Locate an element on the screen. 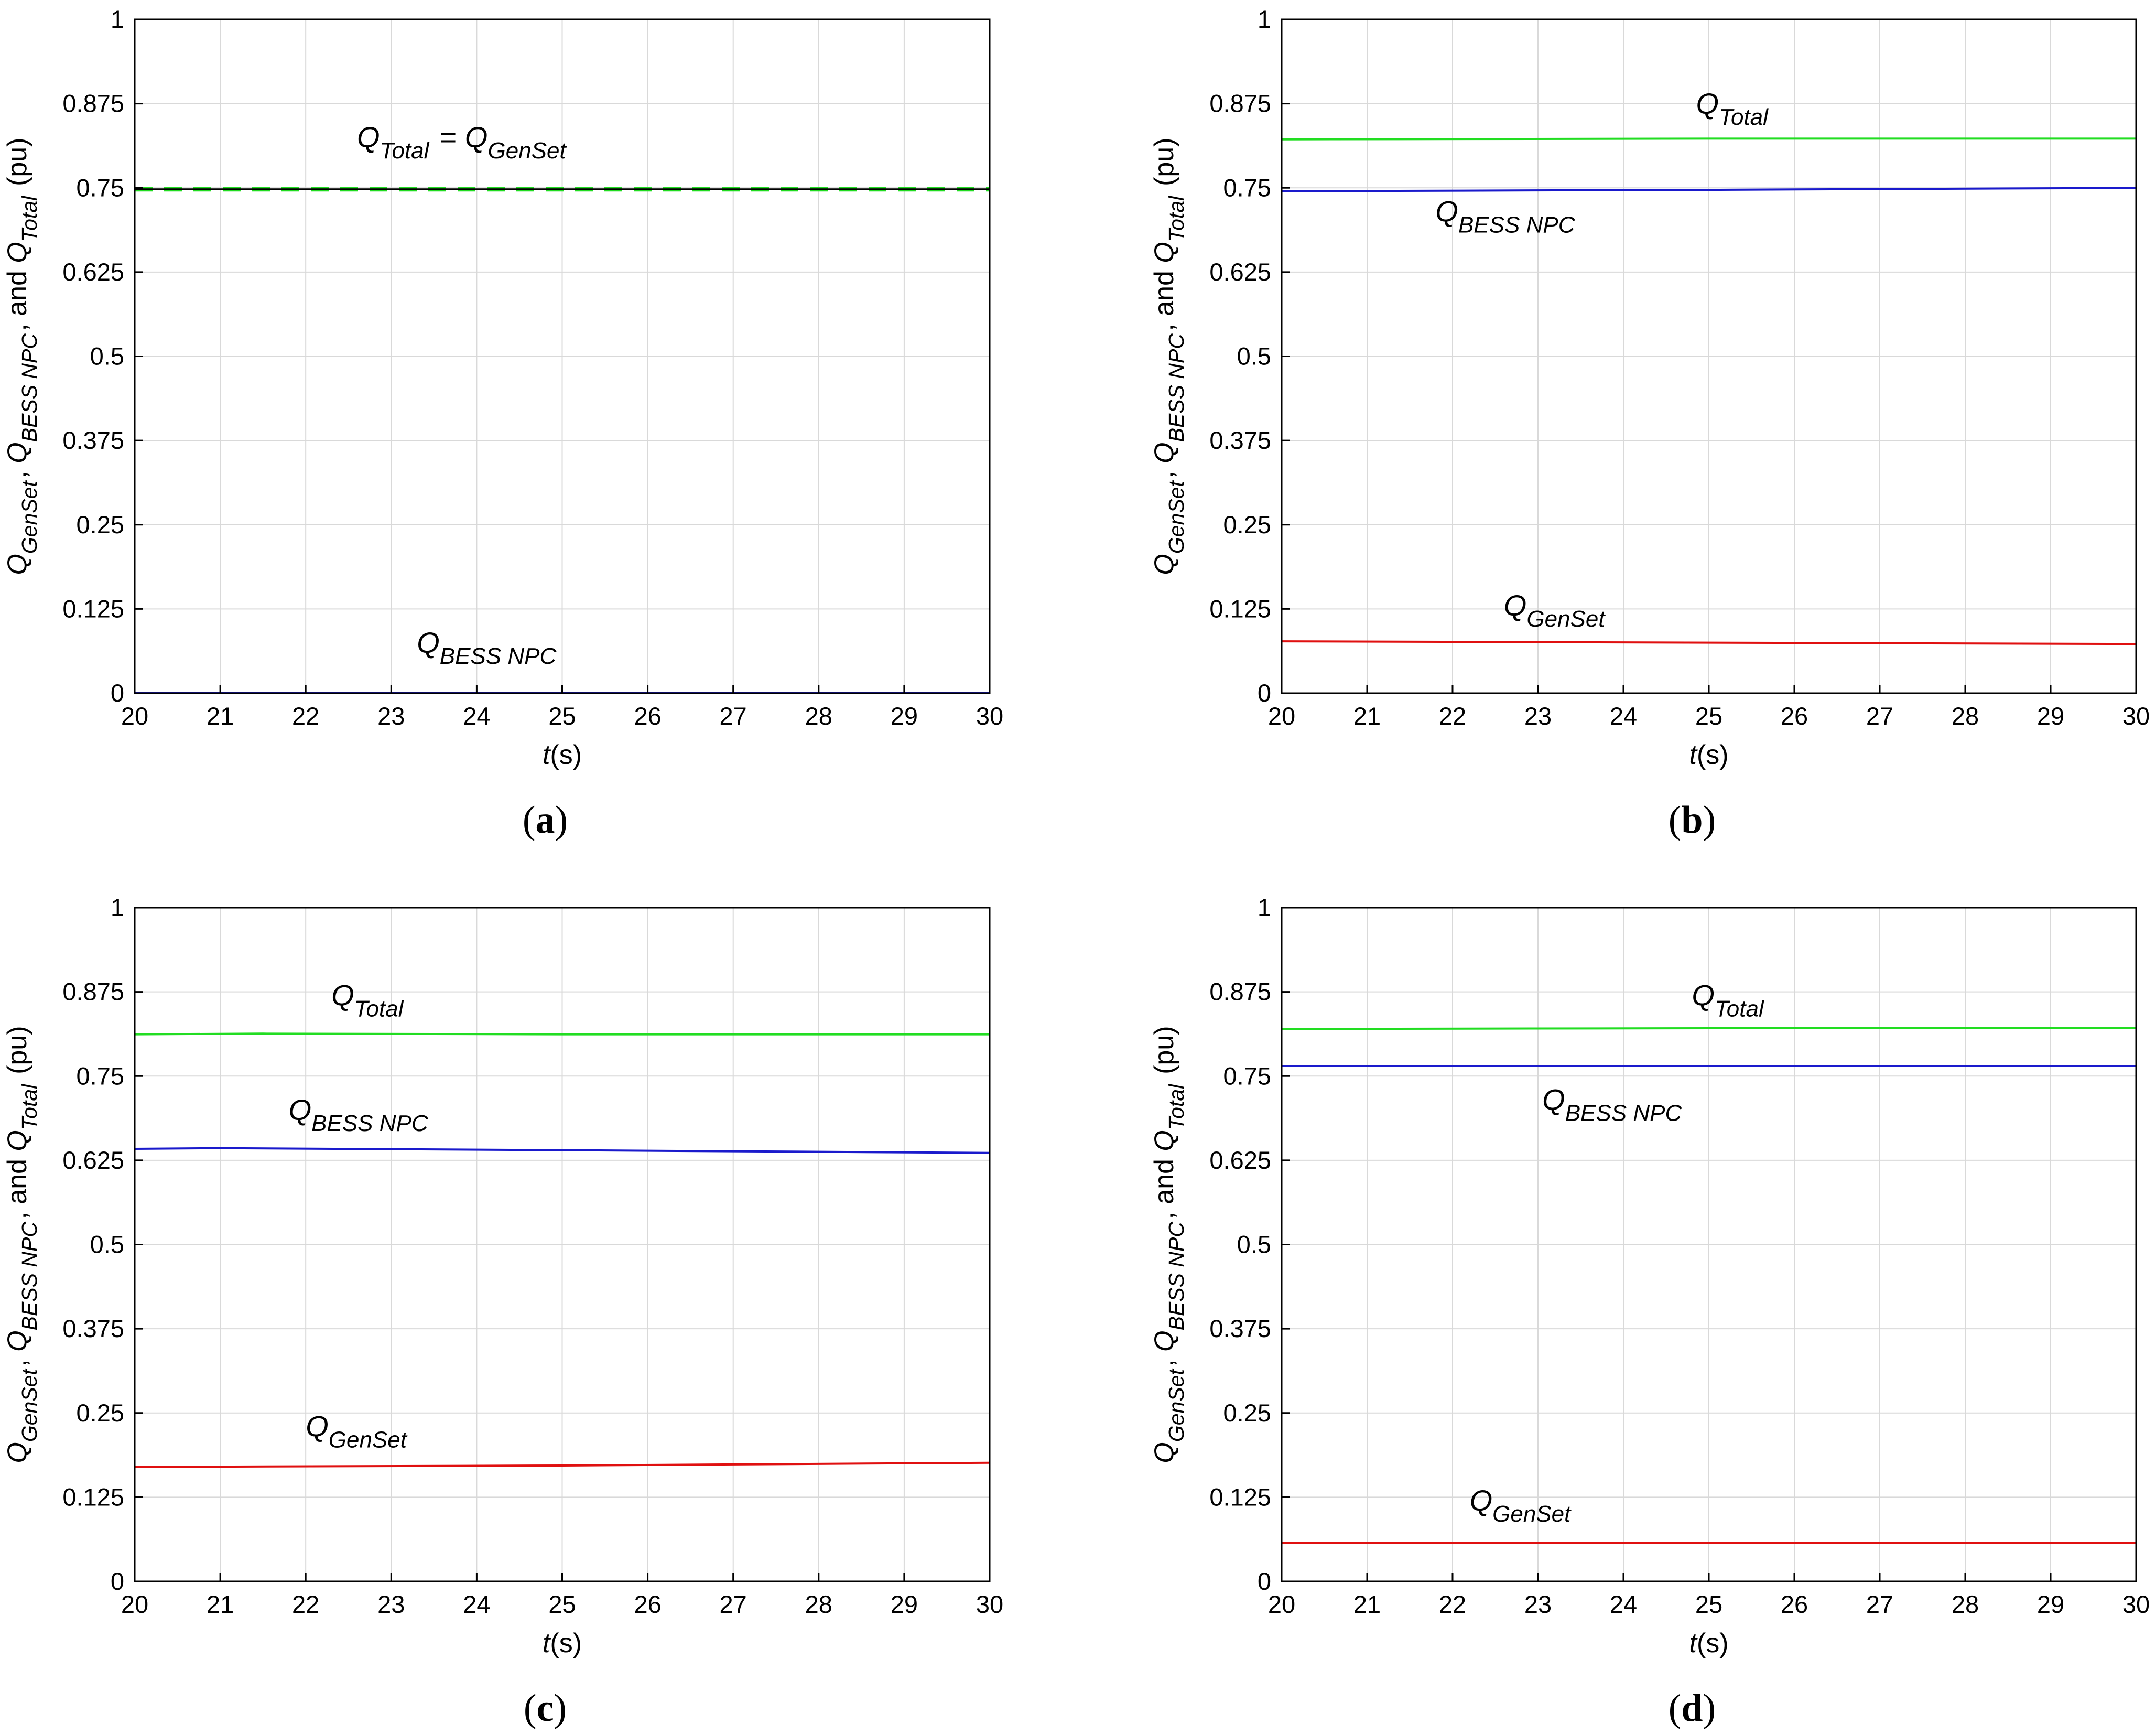 This screenshot has width=2156, height=1734. panel-label: (a) is located at coordinates (545, 820).